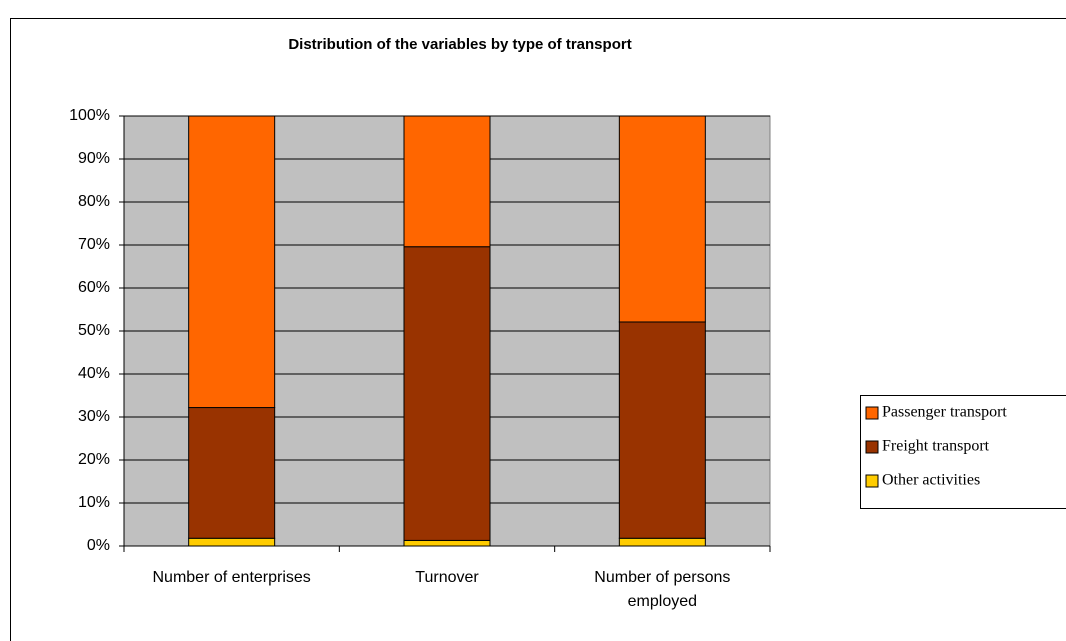  Describe the element at coordinates (94, 416) in the screenshot. I see `y-tick-label: 30%` at that location.